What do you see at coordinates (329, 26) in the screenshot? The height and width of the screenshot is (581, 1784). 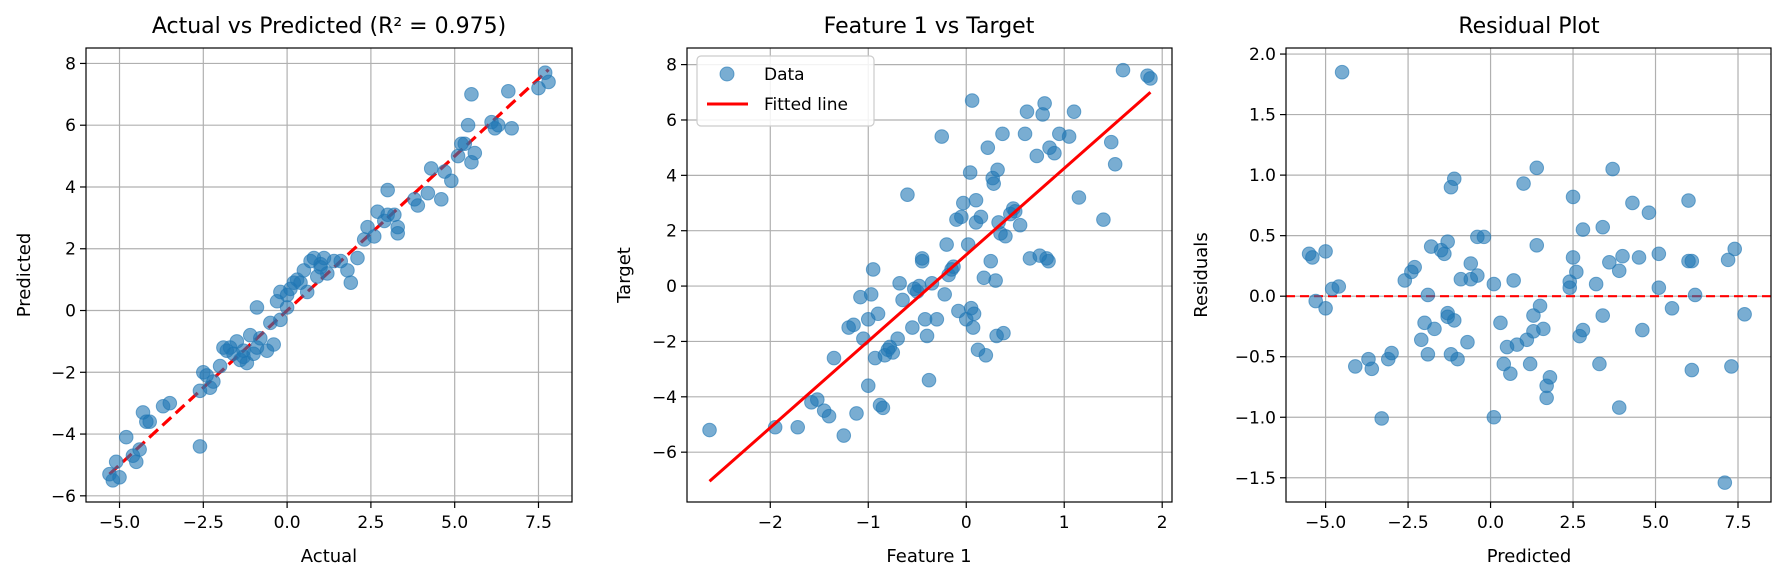 I see `chart-title: Actual vs Predicted (R² = 0.975)` at bounding box center [329, 26].